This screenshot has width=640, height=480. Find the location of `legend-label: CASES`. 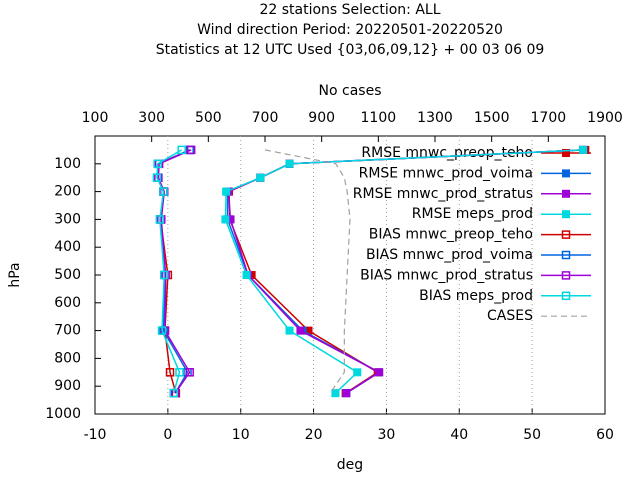

legend-label: CASES is located at coordinates (510, 316).